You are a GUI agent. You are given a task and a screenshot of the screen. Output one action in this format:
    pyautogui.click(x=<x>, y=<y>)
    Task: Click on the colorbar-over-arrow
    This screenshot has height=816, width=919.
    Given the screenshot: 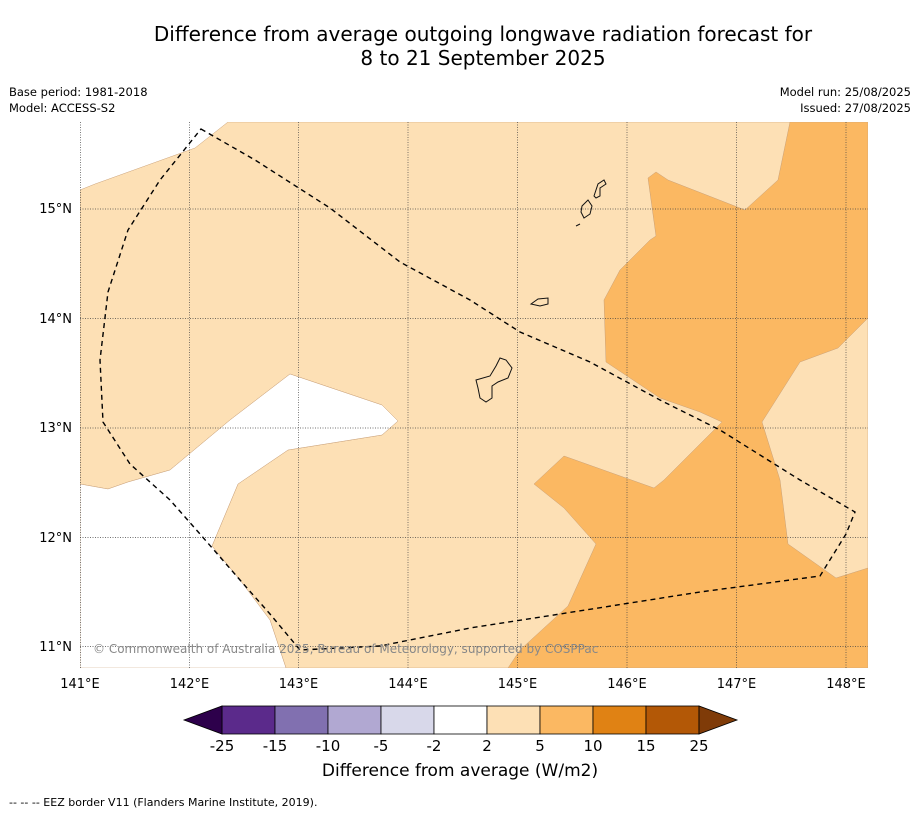 What is the action you would take?
    pyautogui.click(x=718, y=720)
    